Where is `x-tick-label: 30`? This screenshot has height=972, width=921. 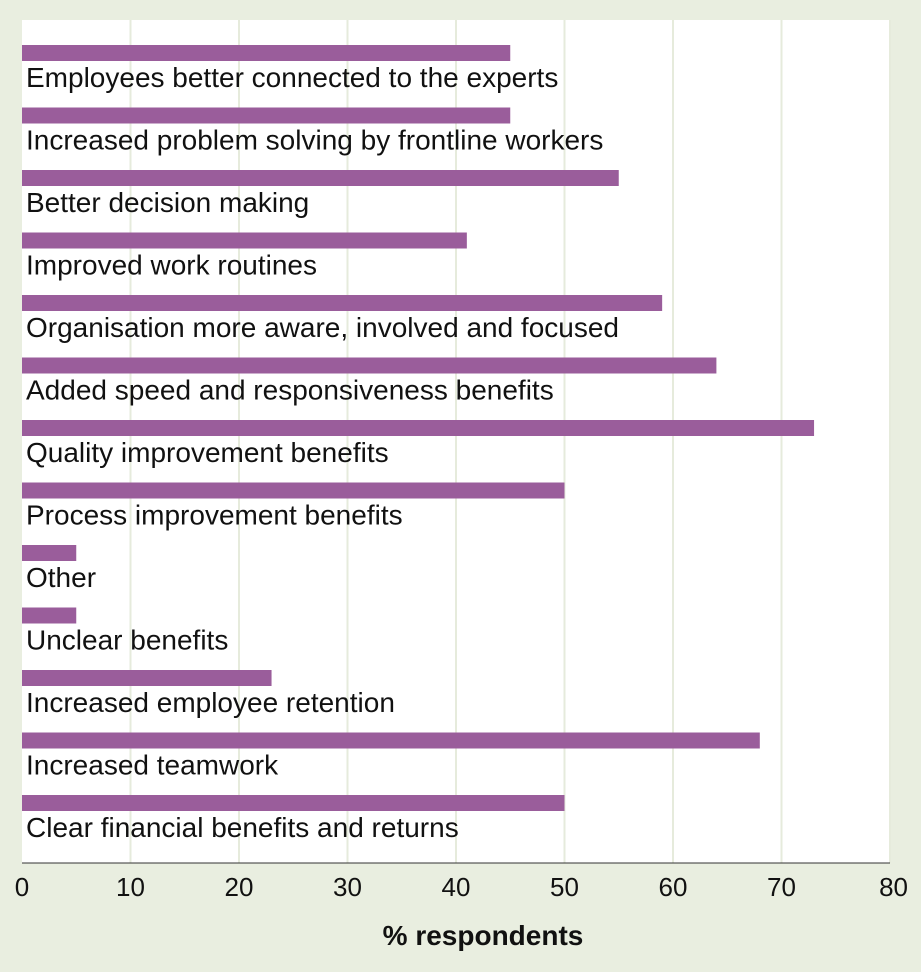
x-tick-label: 30 is located at coordinates (347, 887).